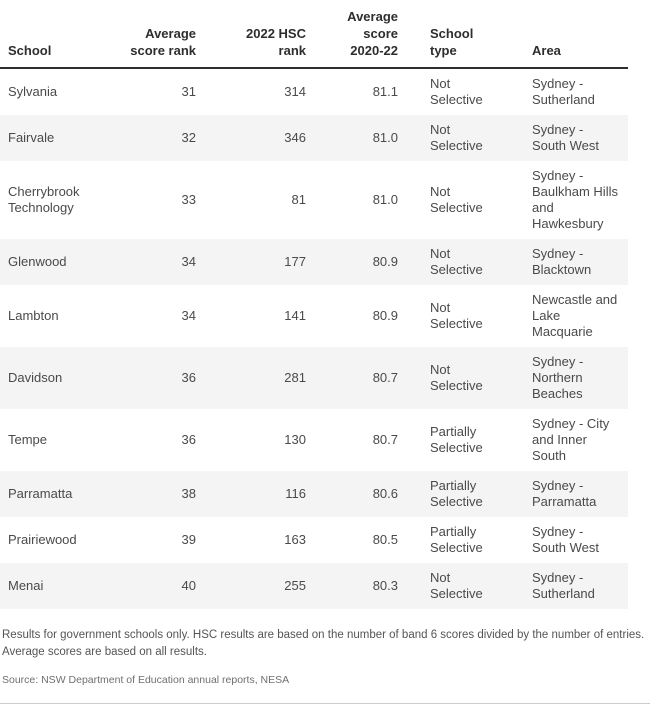  What do you see at coordinates (295, 137) in the screenshot?
I see `cell-2022-hsc-rank: 346` at bounding box center [295, 137].